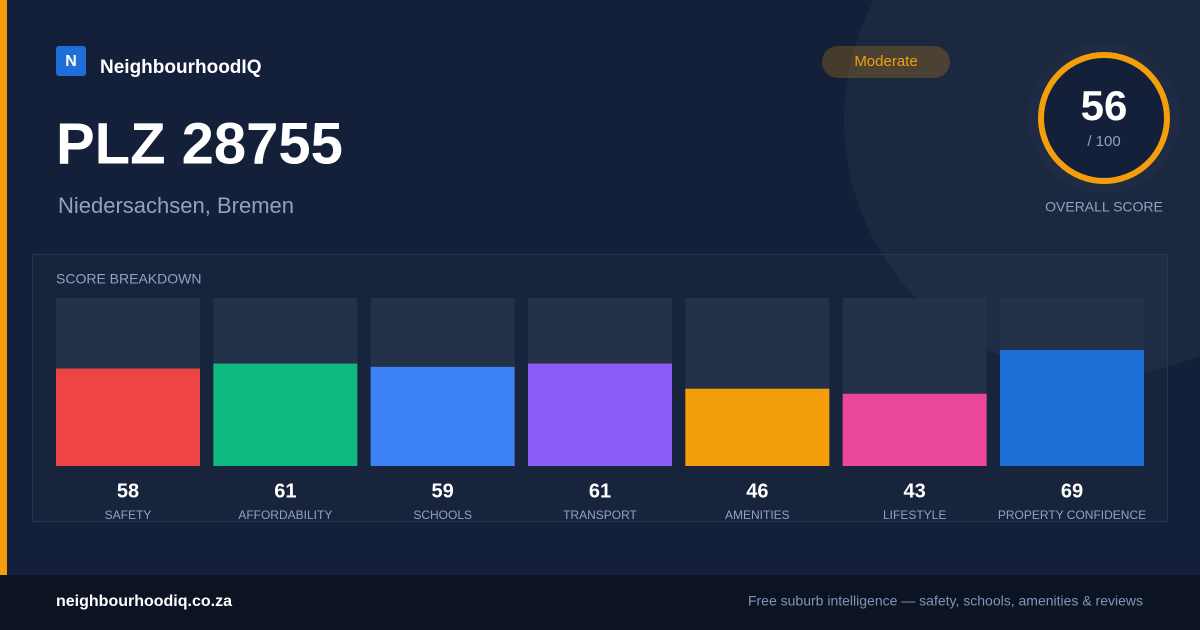 The width and height of the screenshot is (1200, 630). What do you see at coordinates (914, 515) in the screenshot?
I see `category-label: LIFESTYLE` at bounding box center [914, 515].